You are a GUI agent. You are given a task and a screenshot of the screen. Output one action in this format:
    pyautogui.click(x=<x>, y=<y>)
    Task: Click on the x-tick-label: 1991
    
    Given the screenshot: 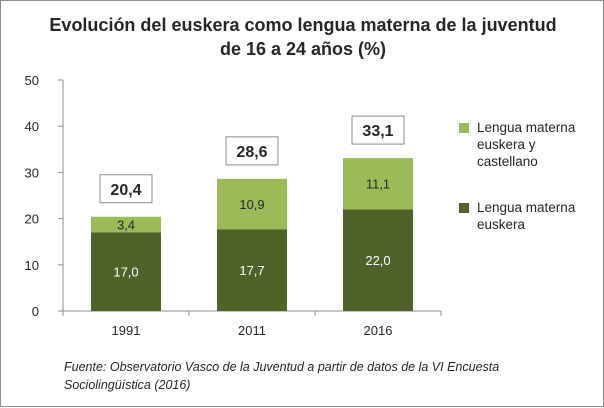 What is the action you would take?
    pyautogui.click(x=126, y=330)
    